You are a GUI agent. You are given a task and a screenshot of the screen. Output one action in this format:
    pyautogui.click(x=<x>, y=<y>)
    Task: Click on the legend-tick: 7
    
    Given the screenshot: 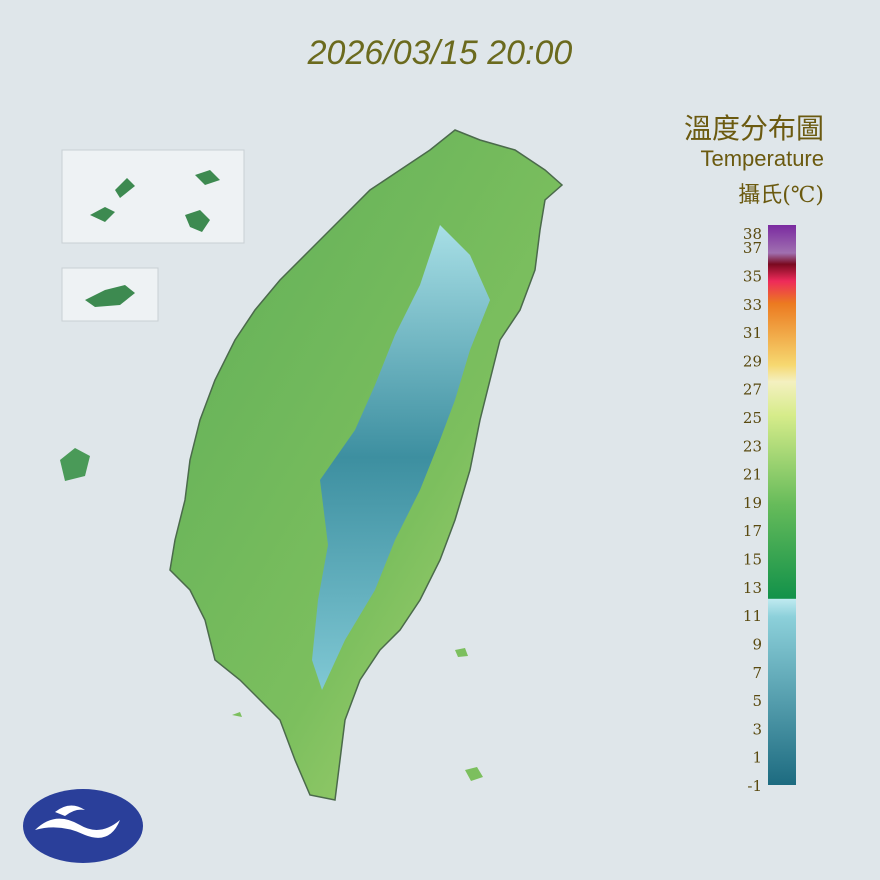 What is the action you would take?
    pyautogui.click(x=757, y=673)
    